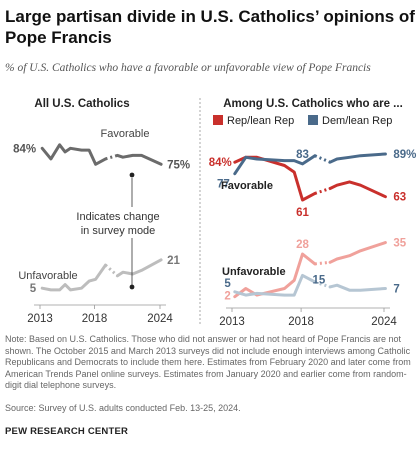 The height and width of the screenshot is (450, 420). What do you see at coordinates (47, 276) in the screenshot?
I see `left-unfavorable-label: Unfavorable` at bounding box center [47, 276].